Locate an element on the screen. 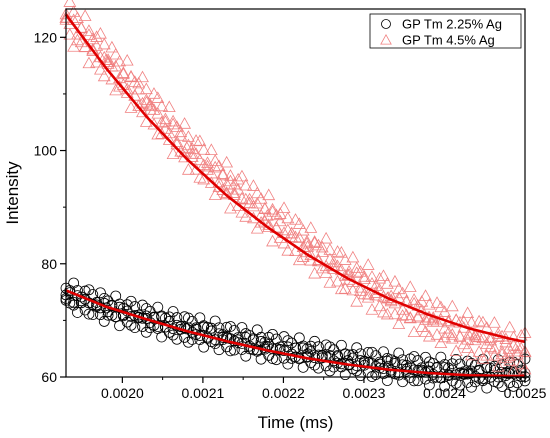 This screenshot has width=550, height=438. x-tick-label: 0.0024 is located at coordinates (444, 393).